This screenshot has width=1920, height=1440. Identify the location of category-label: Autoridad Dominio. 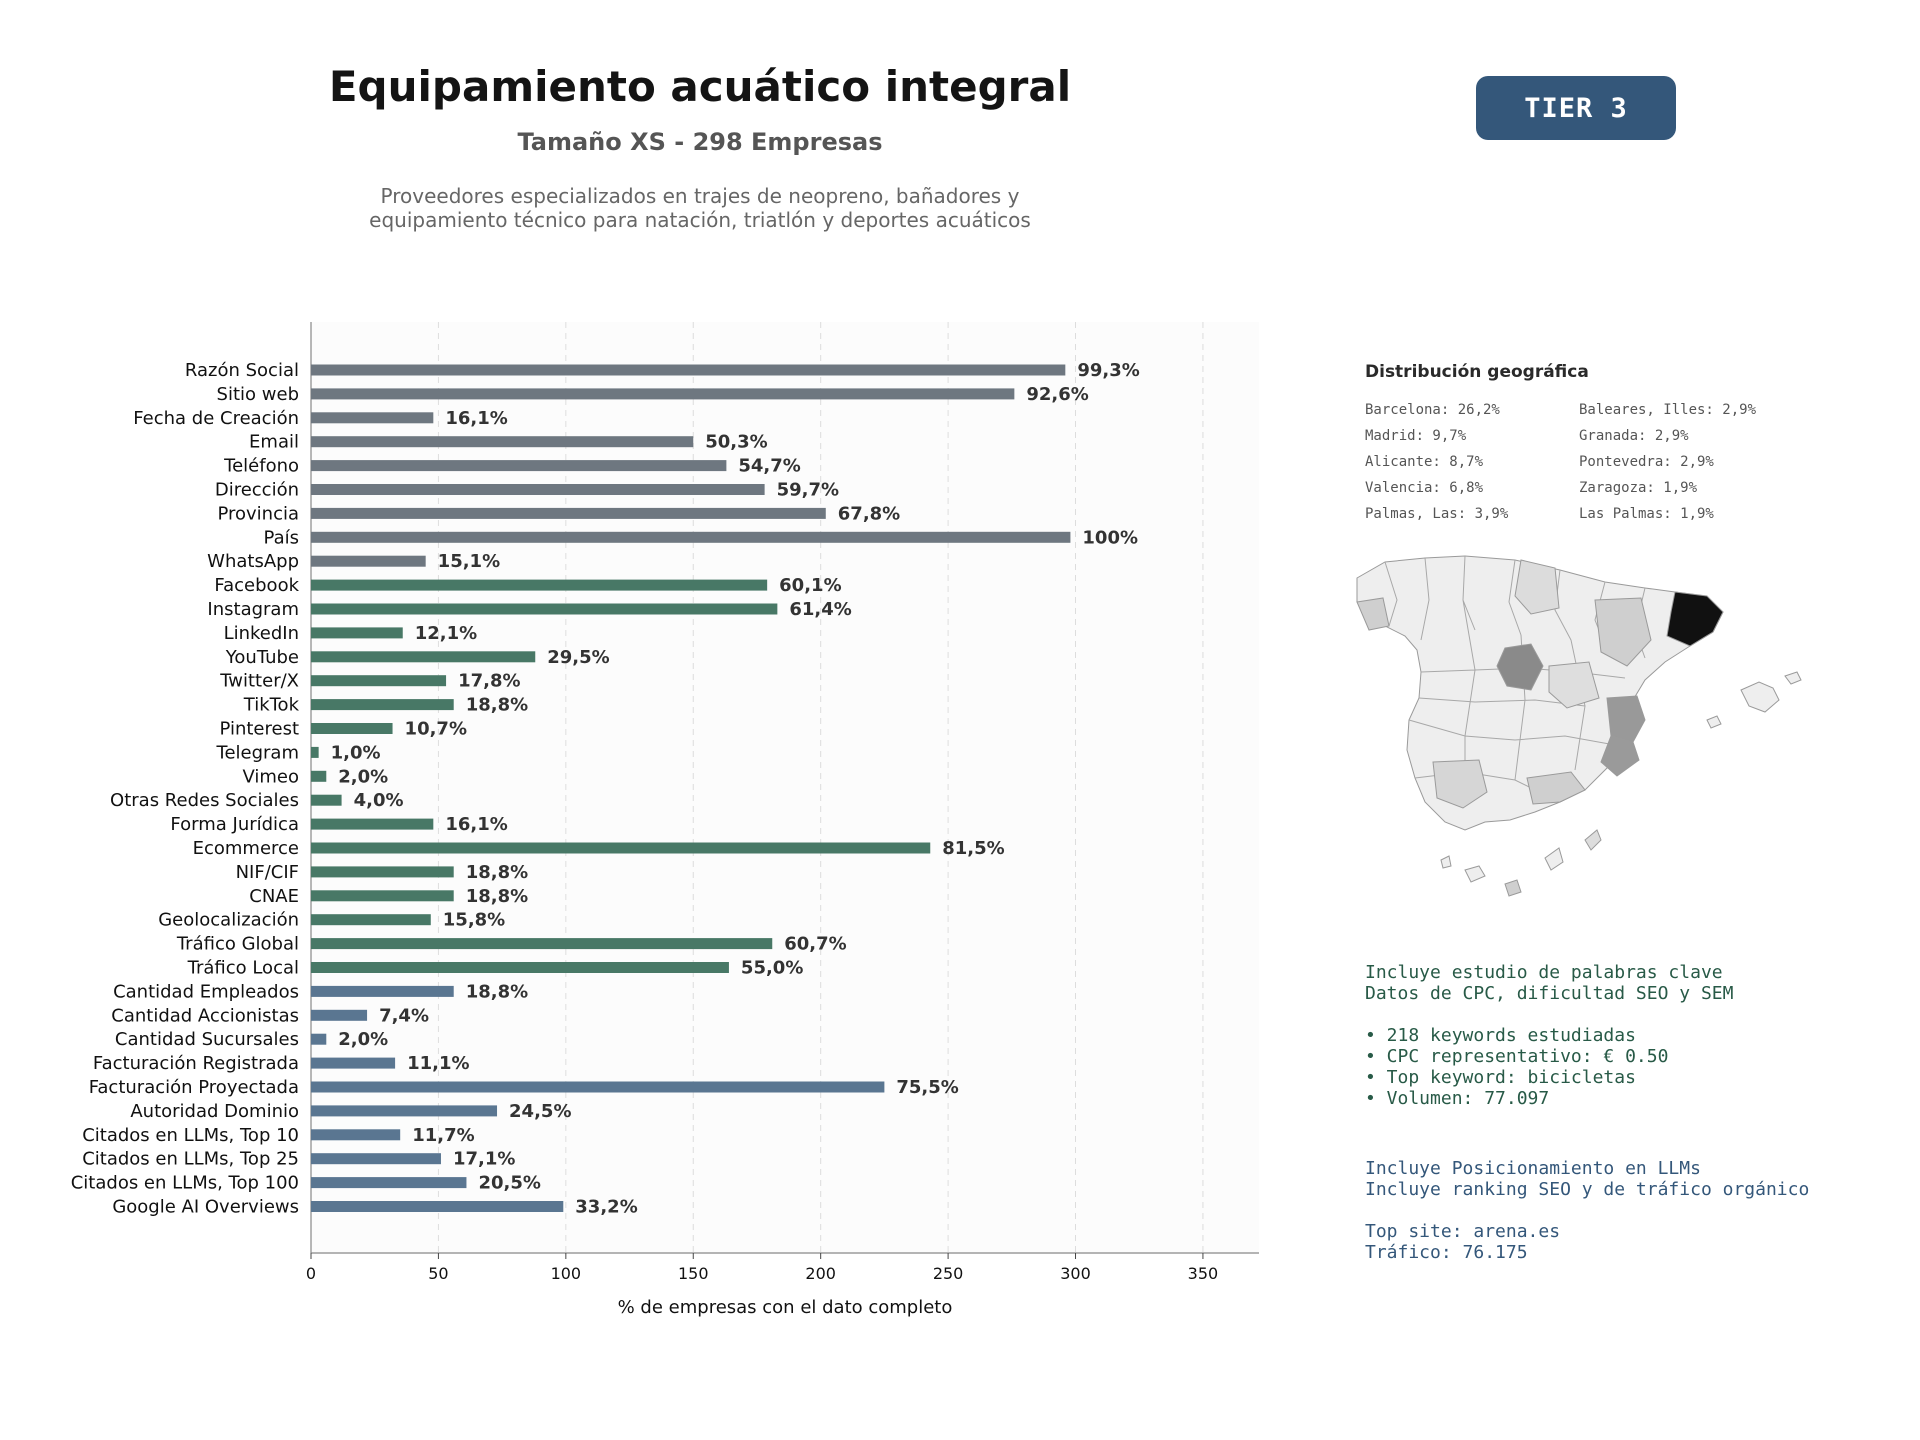
(214, 1111).